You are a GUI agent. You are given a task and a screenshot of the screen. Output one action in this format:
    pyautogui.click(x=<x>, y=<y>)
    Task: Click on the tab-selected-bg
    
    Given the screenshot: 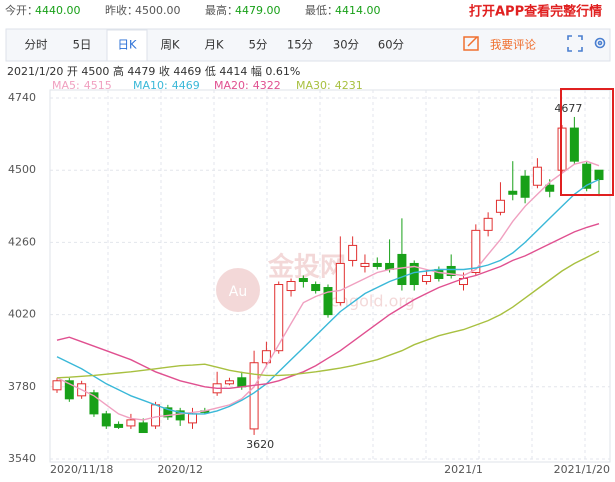 What is the action you would take?
    pyautogui.click(x=127, y=45)
    